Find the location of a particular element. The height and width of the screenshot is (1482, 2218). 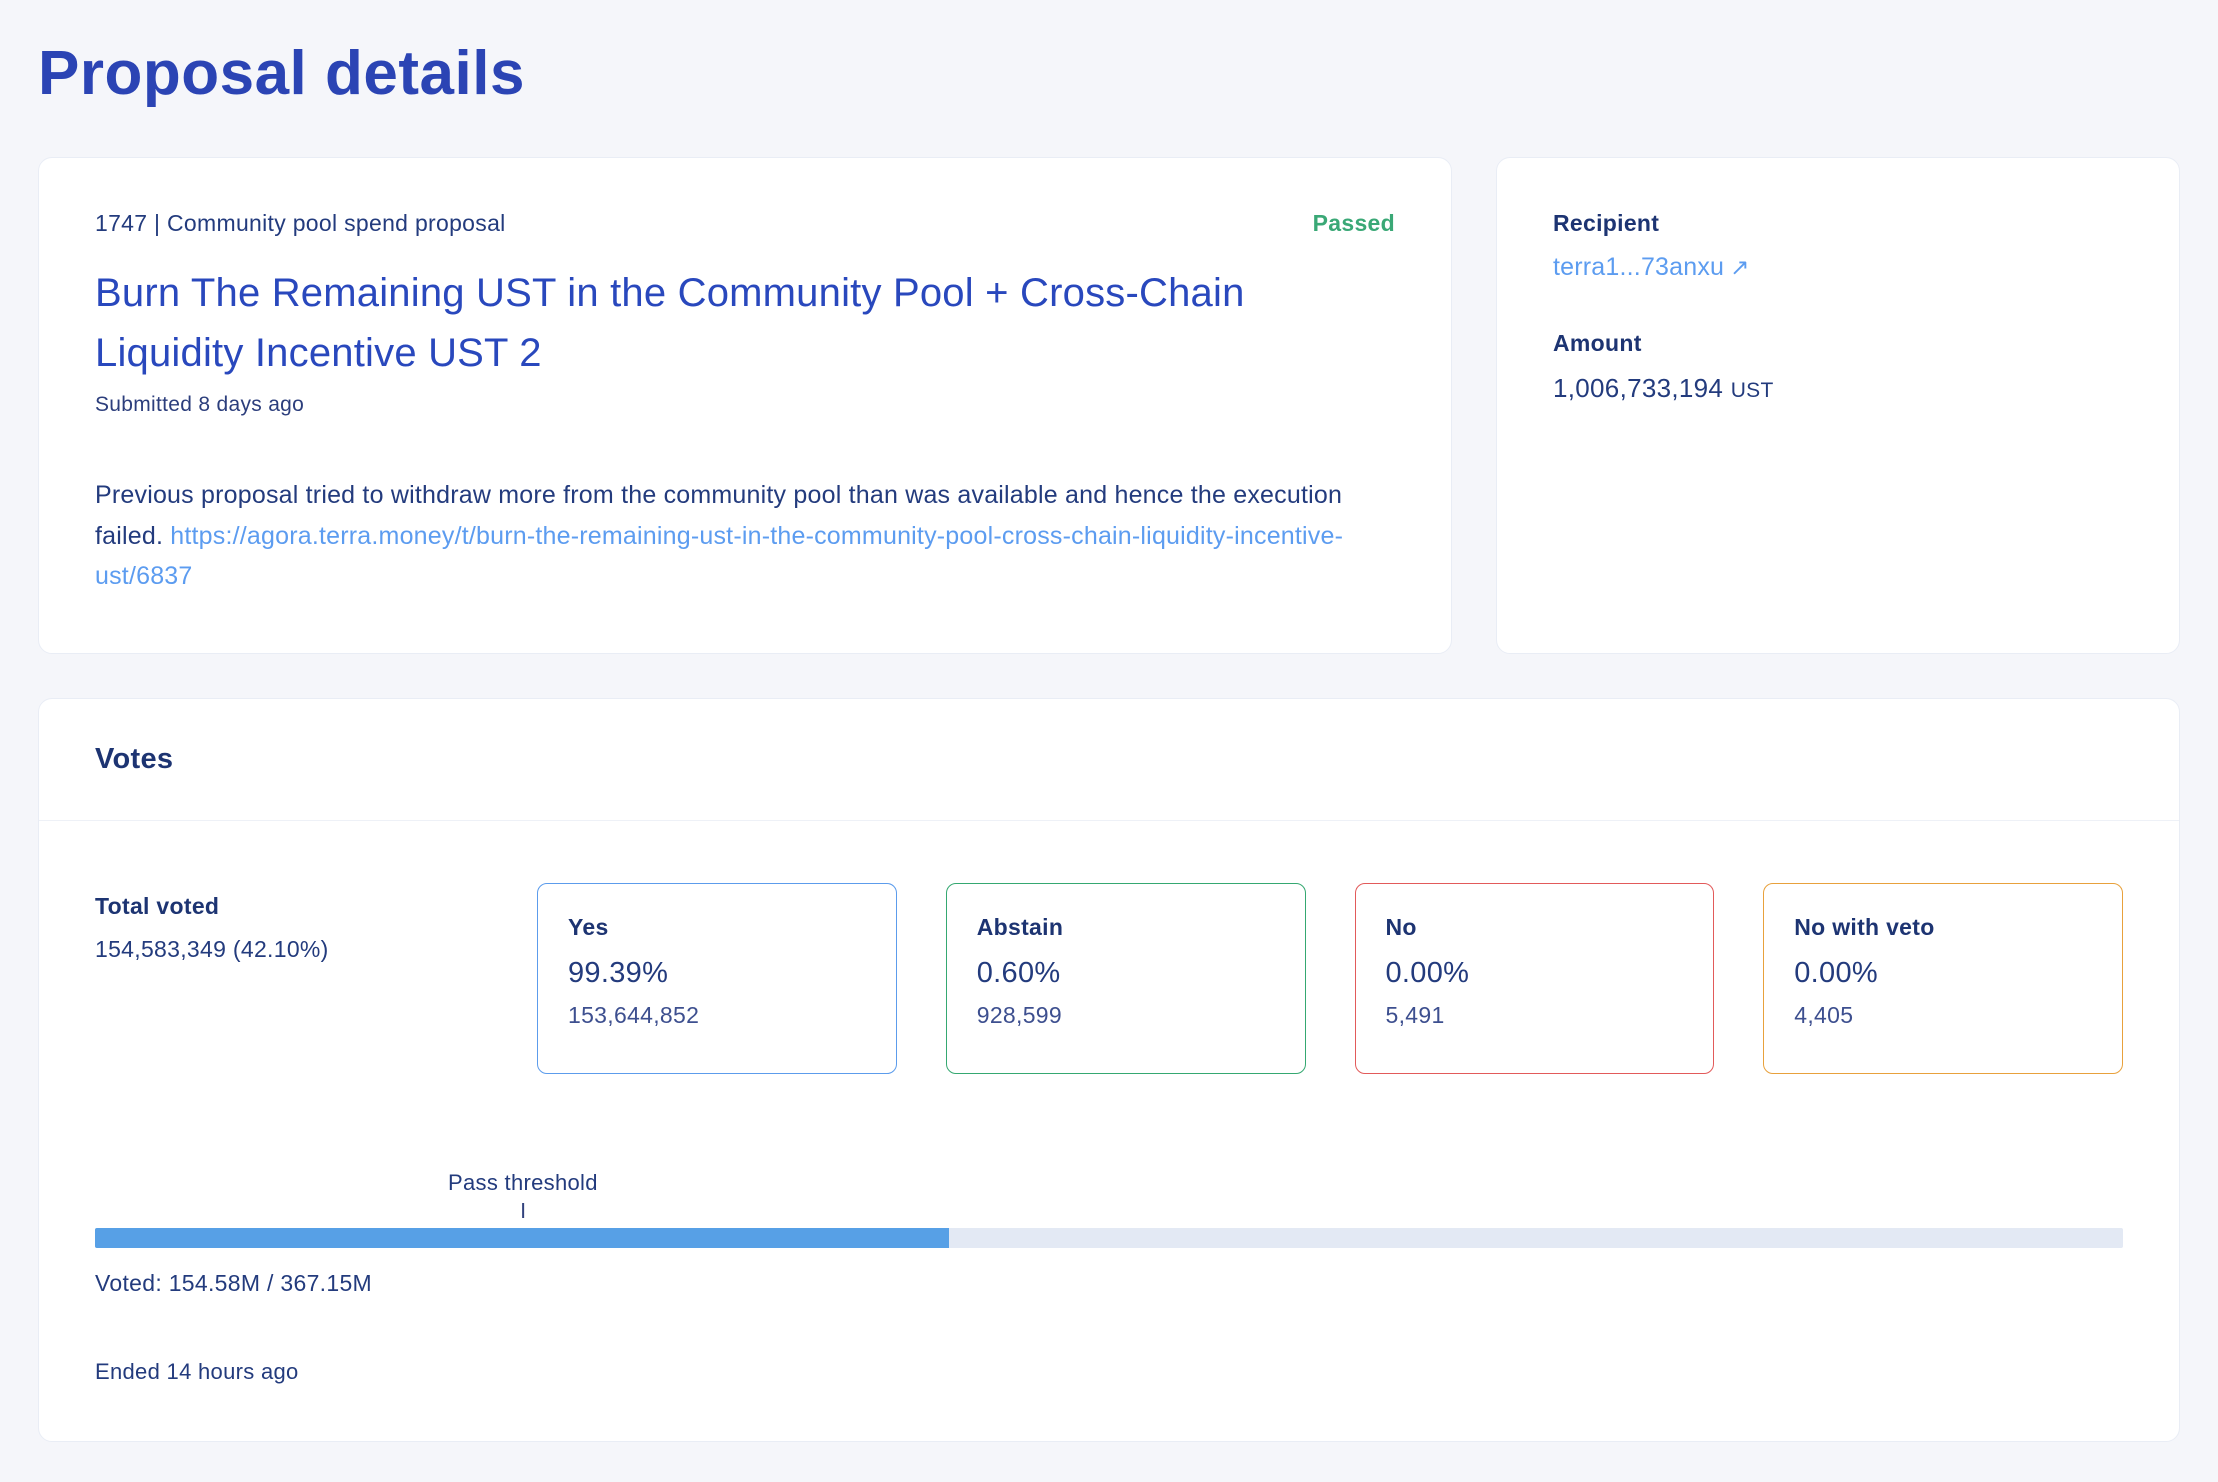

vote-option-label: No is located at coordinates (1401, 926).